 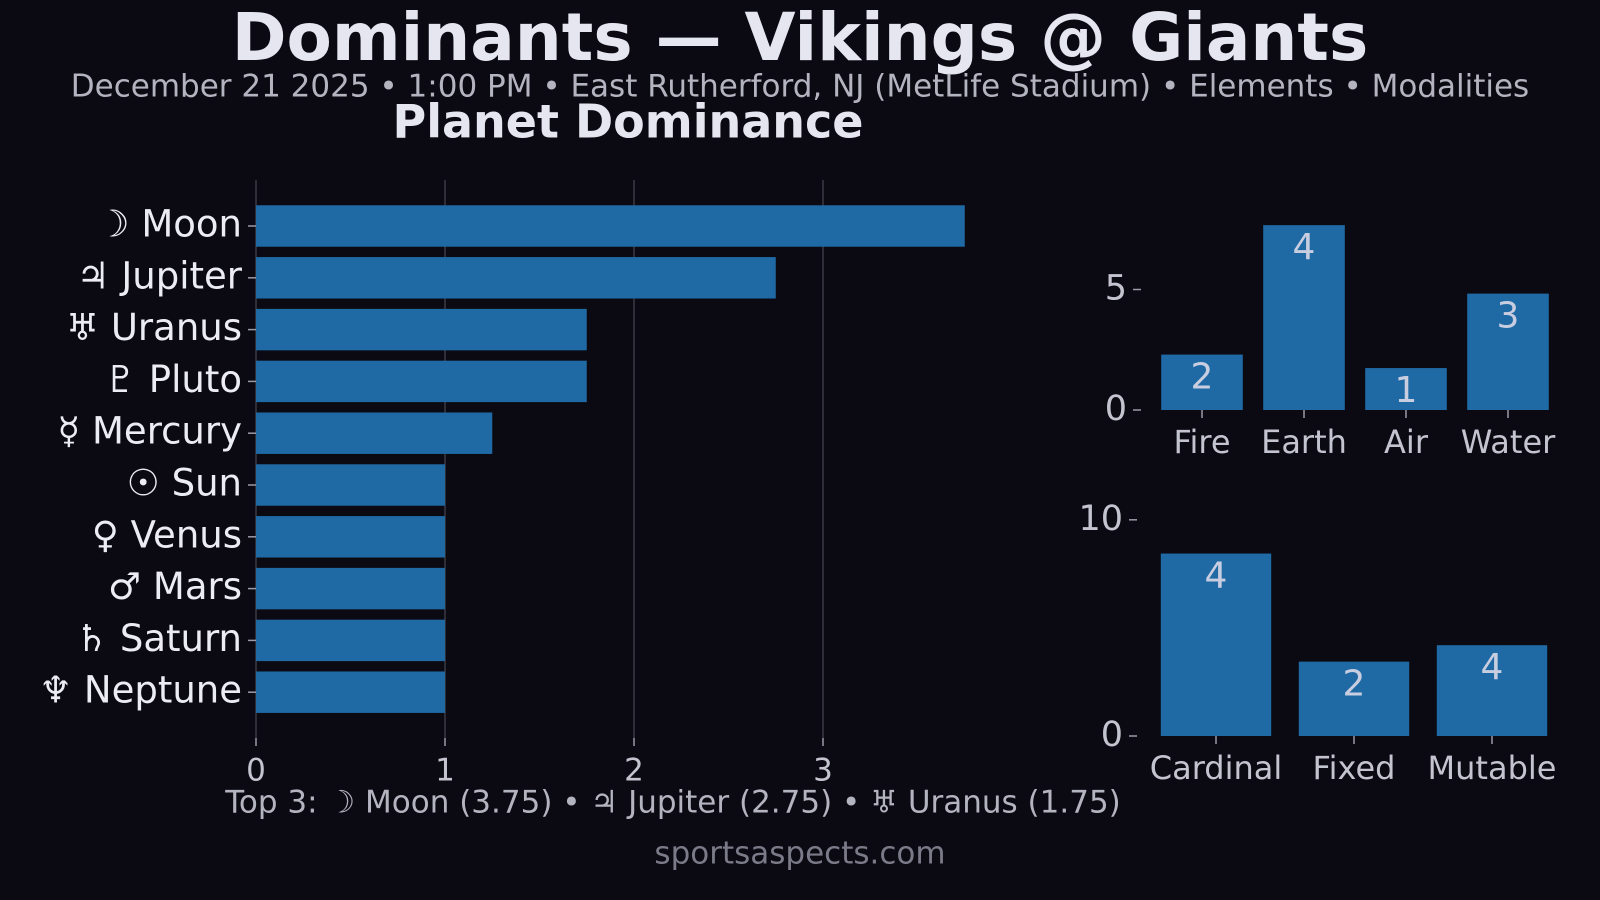 I want to click on x-tick-label: Water, so click(x=1508, y=442).